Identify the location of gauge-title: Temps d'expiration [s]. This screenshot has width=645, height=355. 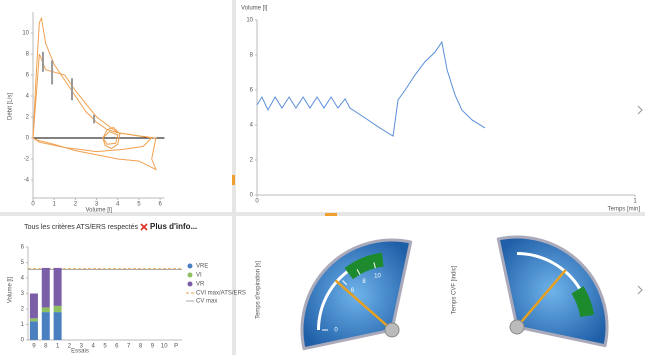
(259, 290).